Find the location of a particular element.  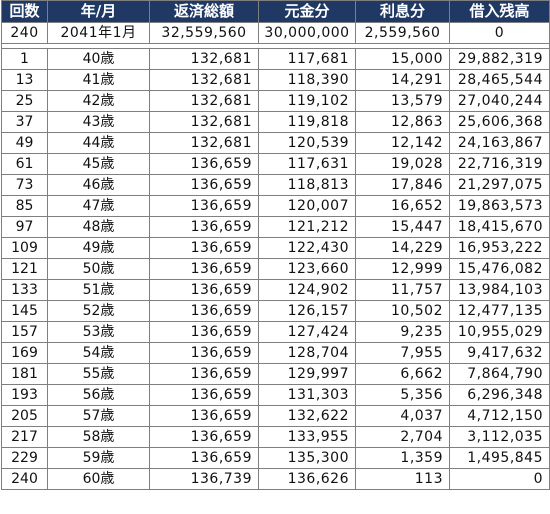

cell-principal: 131,303 is located at coordinates (307, 395).